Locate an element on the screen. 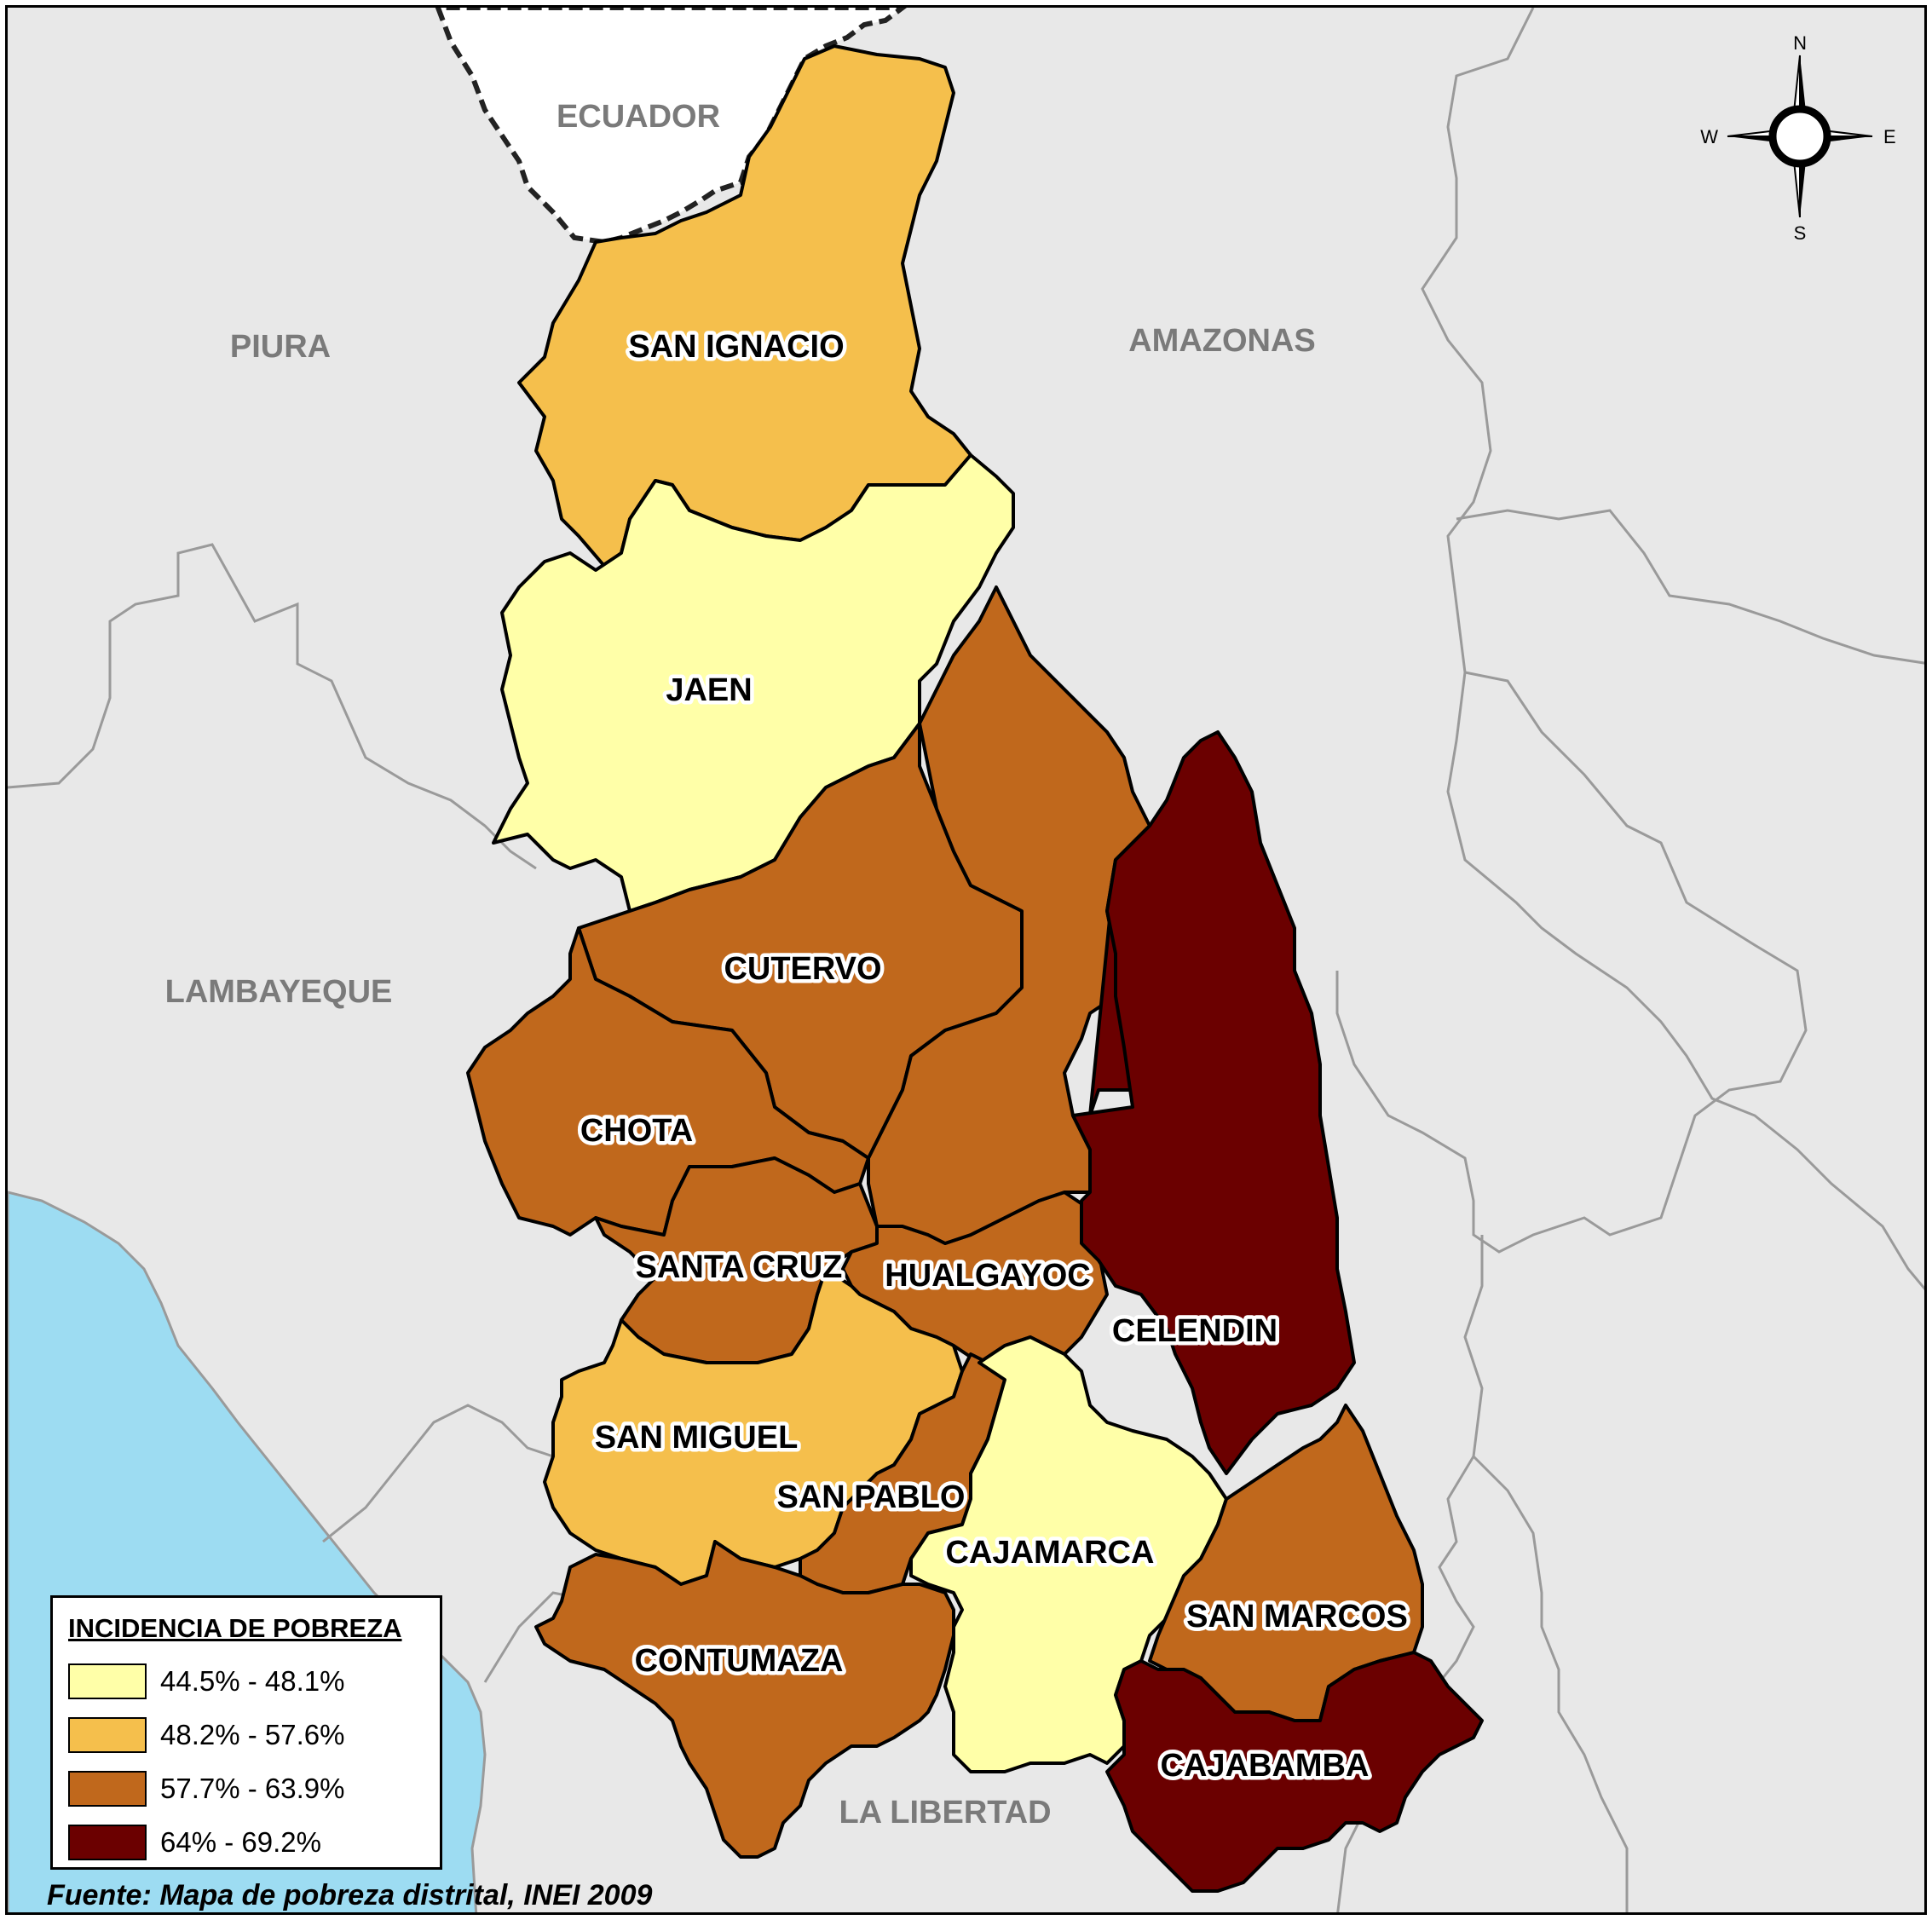 Image resolution: width=1932 pixels, height=1920 pixels. label-hualgayoc: HUALGAYOC is located at coordinates (987, 1276).